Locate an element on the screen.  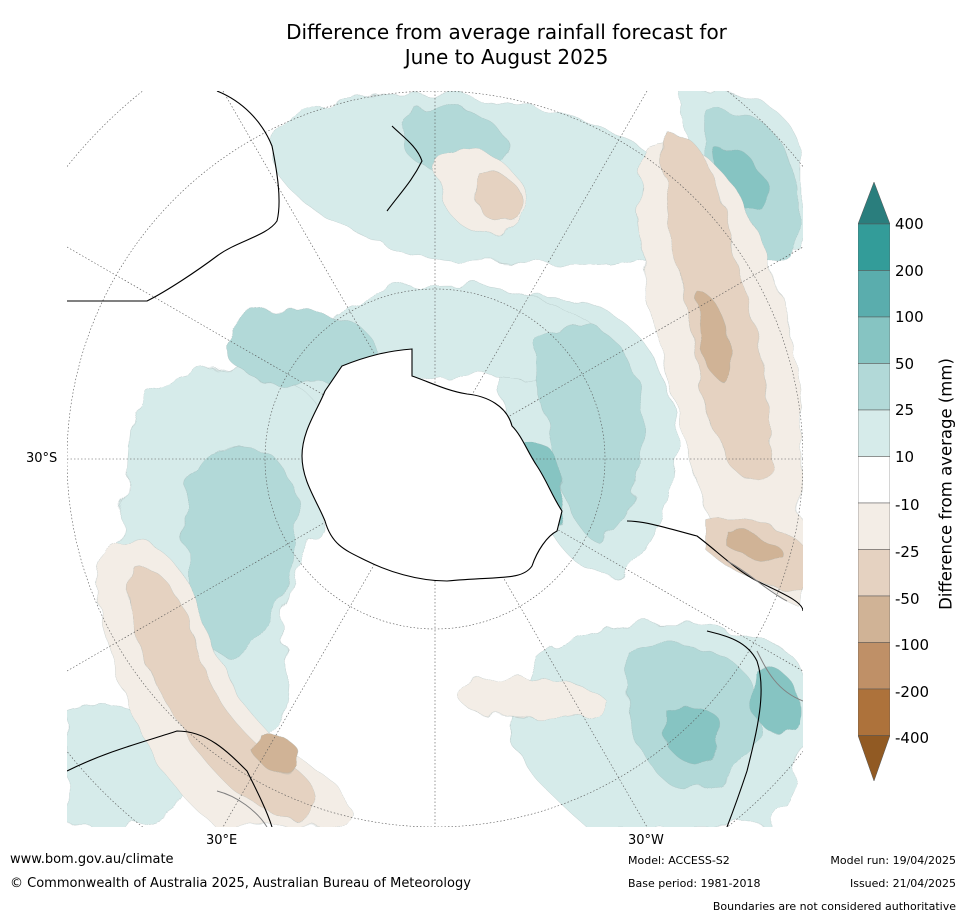
dry-region is located at coordinates (532, 697).